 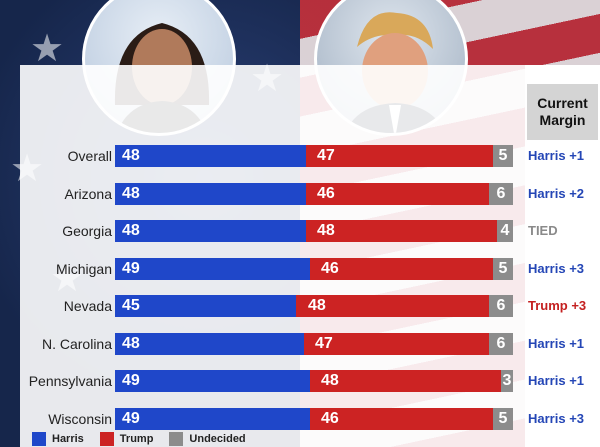 What do you see at coordinates (543, 230) in the screenshot?
I see `margin-value: TIED` at bounding box center [543, 230].